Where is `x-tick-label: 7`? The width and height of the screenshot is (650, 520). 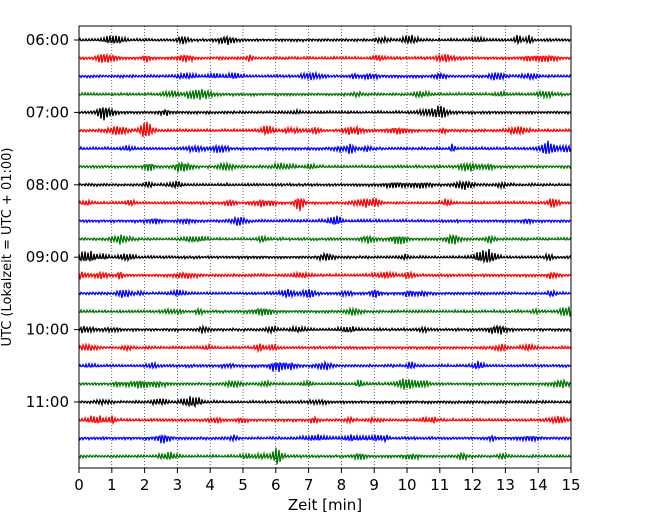
x-tick-label: 7 is located at coordinates (309, 485).